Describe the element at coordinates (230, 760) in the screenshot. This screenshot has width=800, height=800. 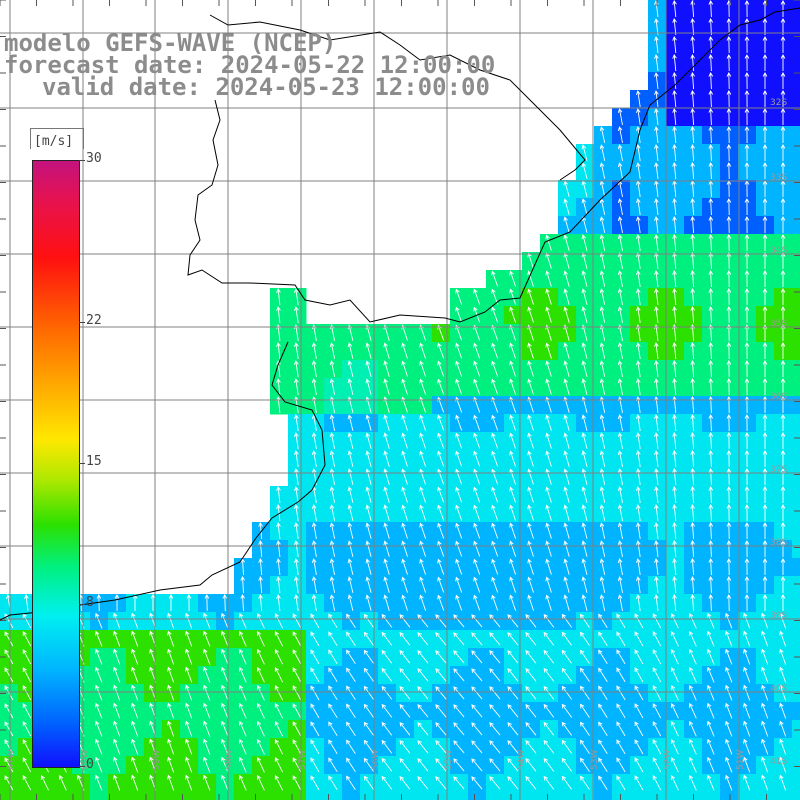
I see `longitude-label: 58W` at that location.